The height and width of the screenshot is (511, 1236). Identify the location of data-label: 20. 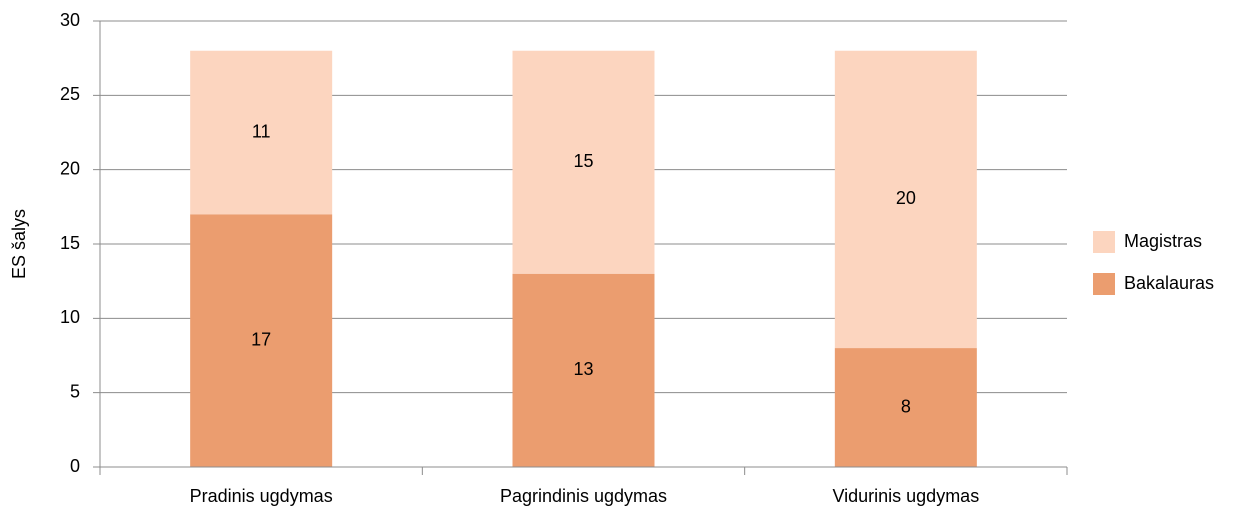
(906, 198).